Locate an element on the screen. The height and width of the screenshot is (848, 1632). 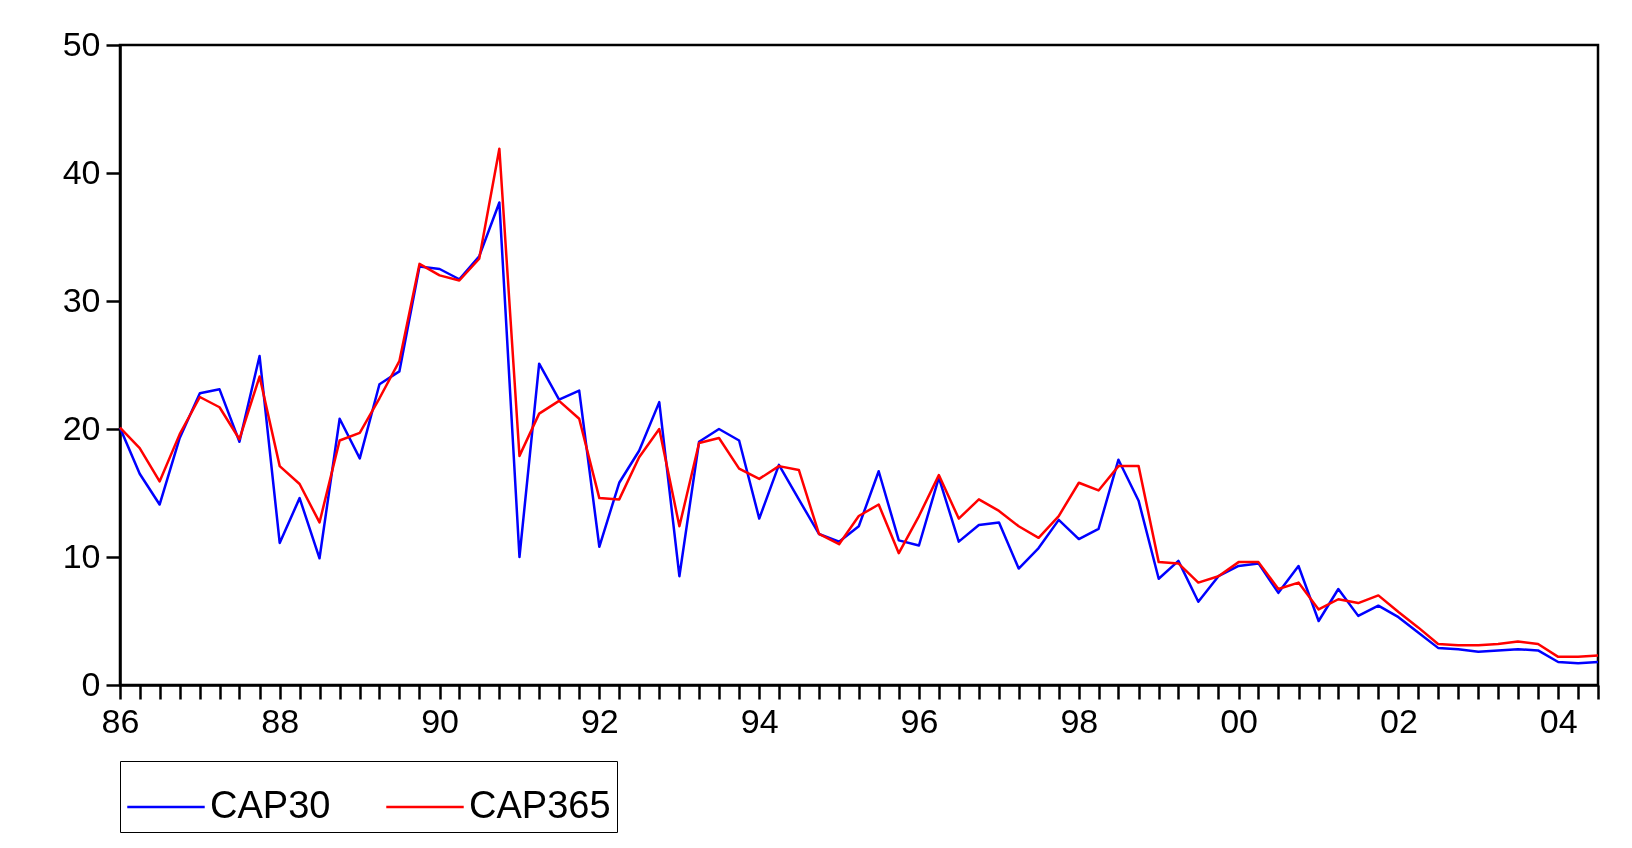
x-tick-label: 96 is located at coordinates (919, 720).